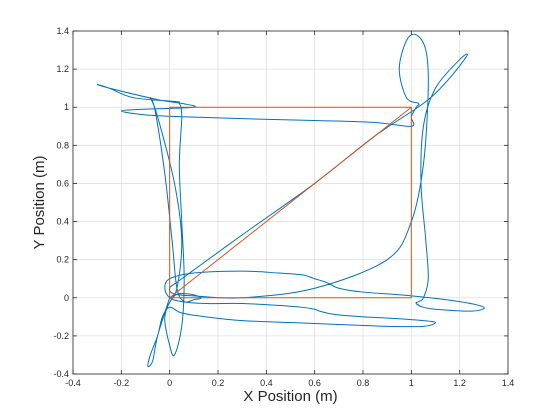  Describe the element at coordinates (66, 298) in the screenshot. I see `y-tick-label: 0` at that location.